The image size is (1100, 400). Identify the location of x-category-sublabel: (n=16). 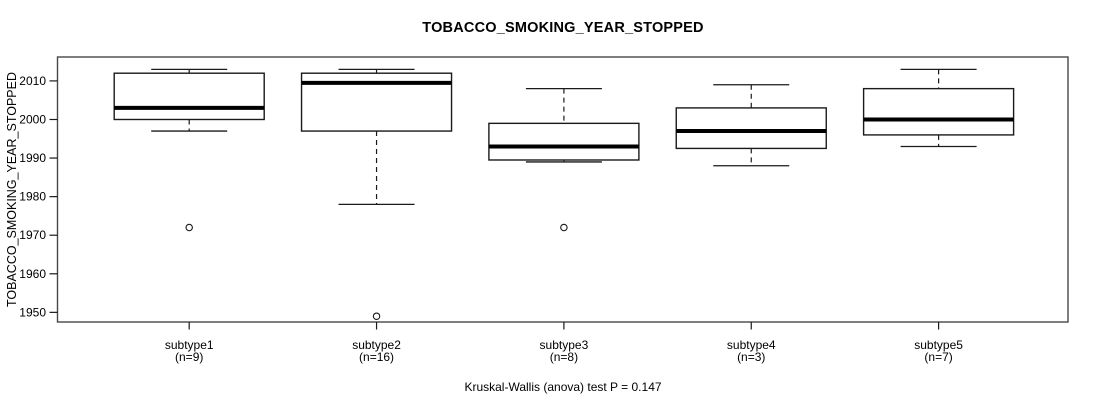
(376, 357).